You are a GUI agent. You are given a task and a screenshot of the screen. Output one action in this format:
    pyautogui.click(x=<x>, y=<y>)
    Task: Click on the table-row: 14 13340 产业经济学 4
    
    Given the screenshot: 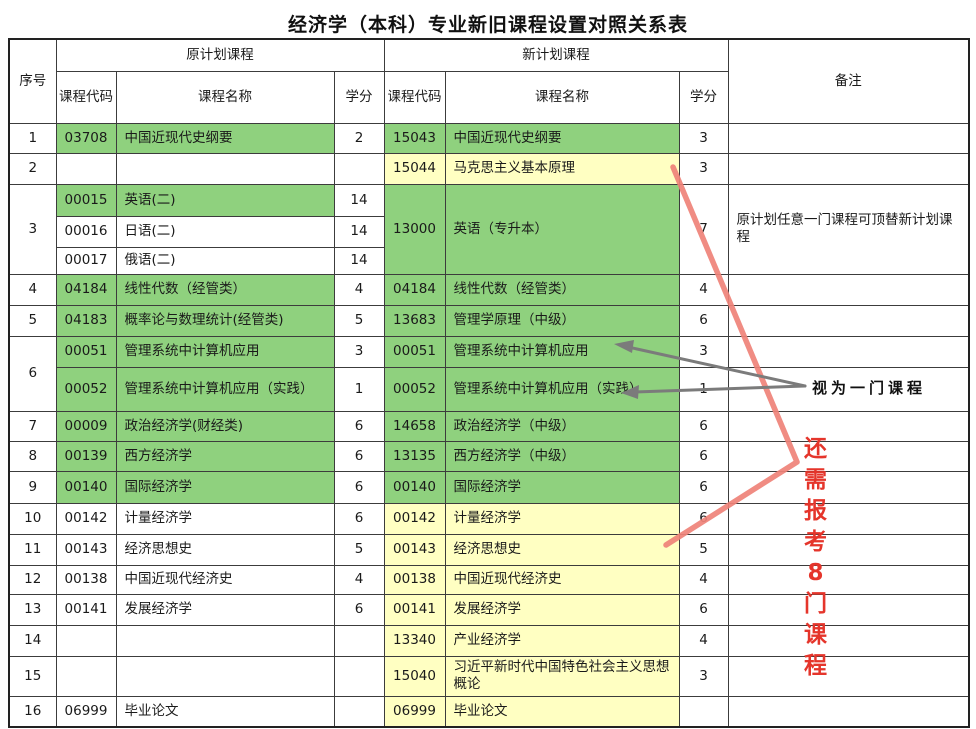 What is the action you would take?
    pyautogui.click(x=489, y=640)
    